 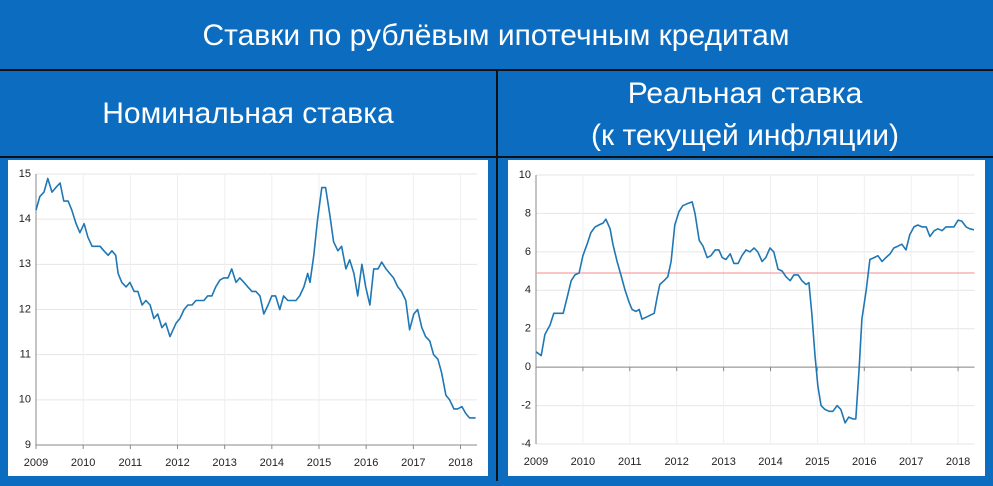 I want to click on y-tick-label: 13, so click(x=25, y=264).